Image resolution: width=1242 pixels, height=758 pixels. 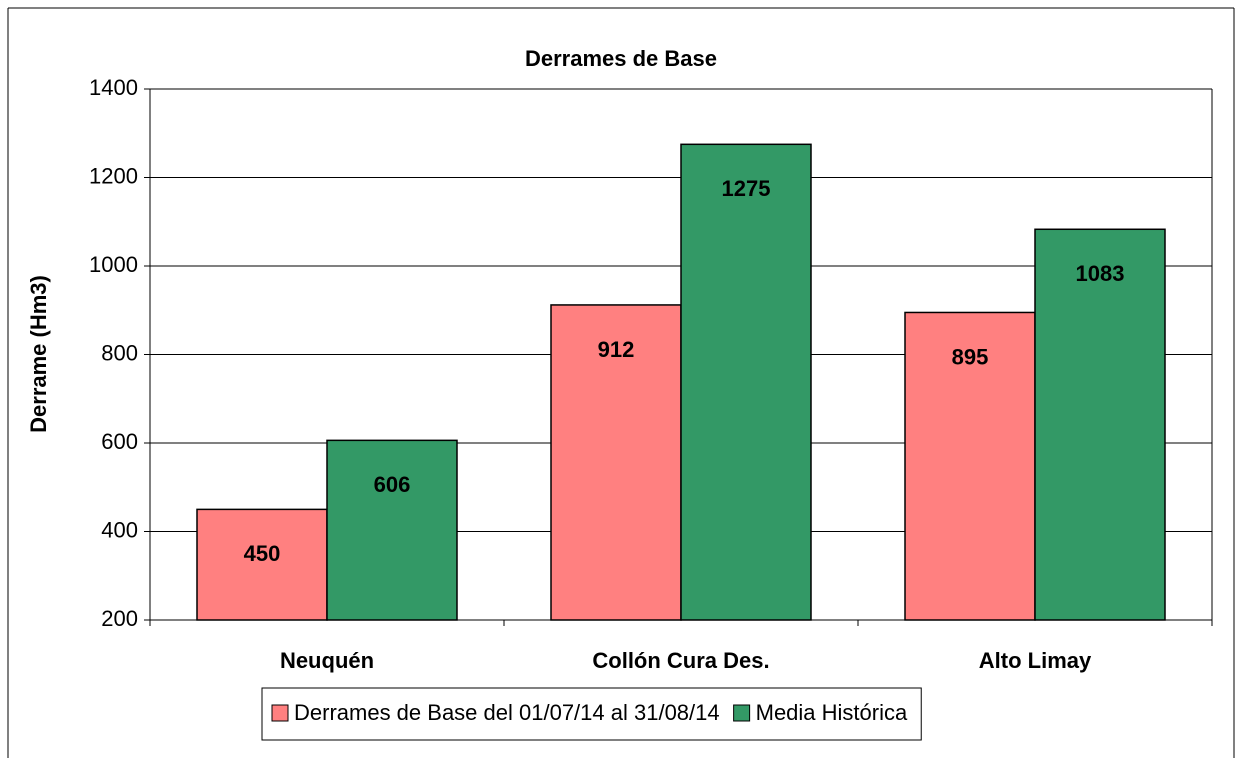 What do you see at coordinates (1035, 660) in the screenshot?
I see `x-tick-label: Alto Limay` at bounding box center [1035, 660].